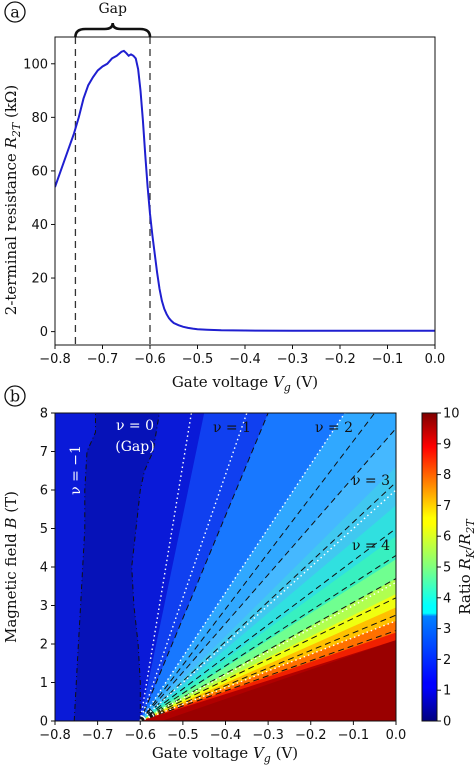 This screenshot has height=768, width=474. I want to click on colorbar: 0 1 2 3 4 5 6 7 8 9 10 Ratio RK/R2T, so click(447, 568).